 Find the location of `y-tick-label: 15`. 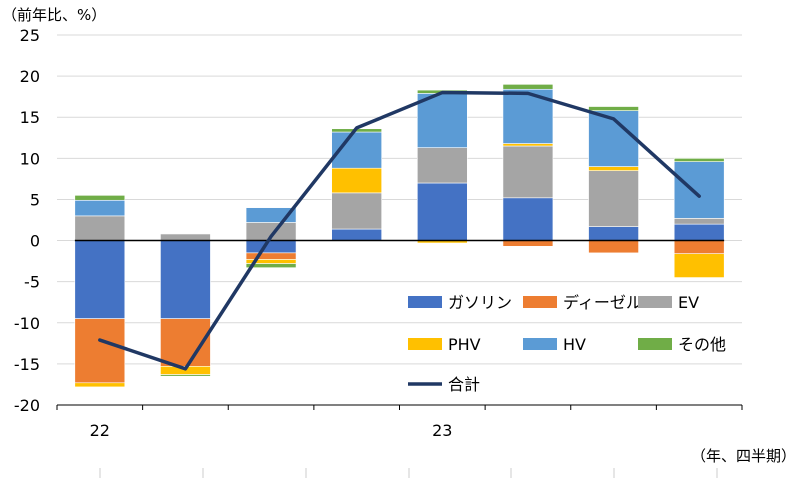

y-tick-label: 15 is located at coordinates (30, 117).